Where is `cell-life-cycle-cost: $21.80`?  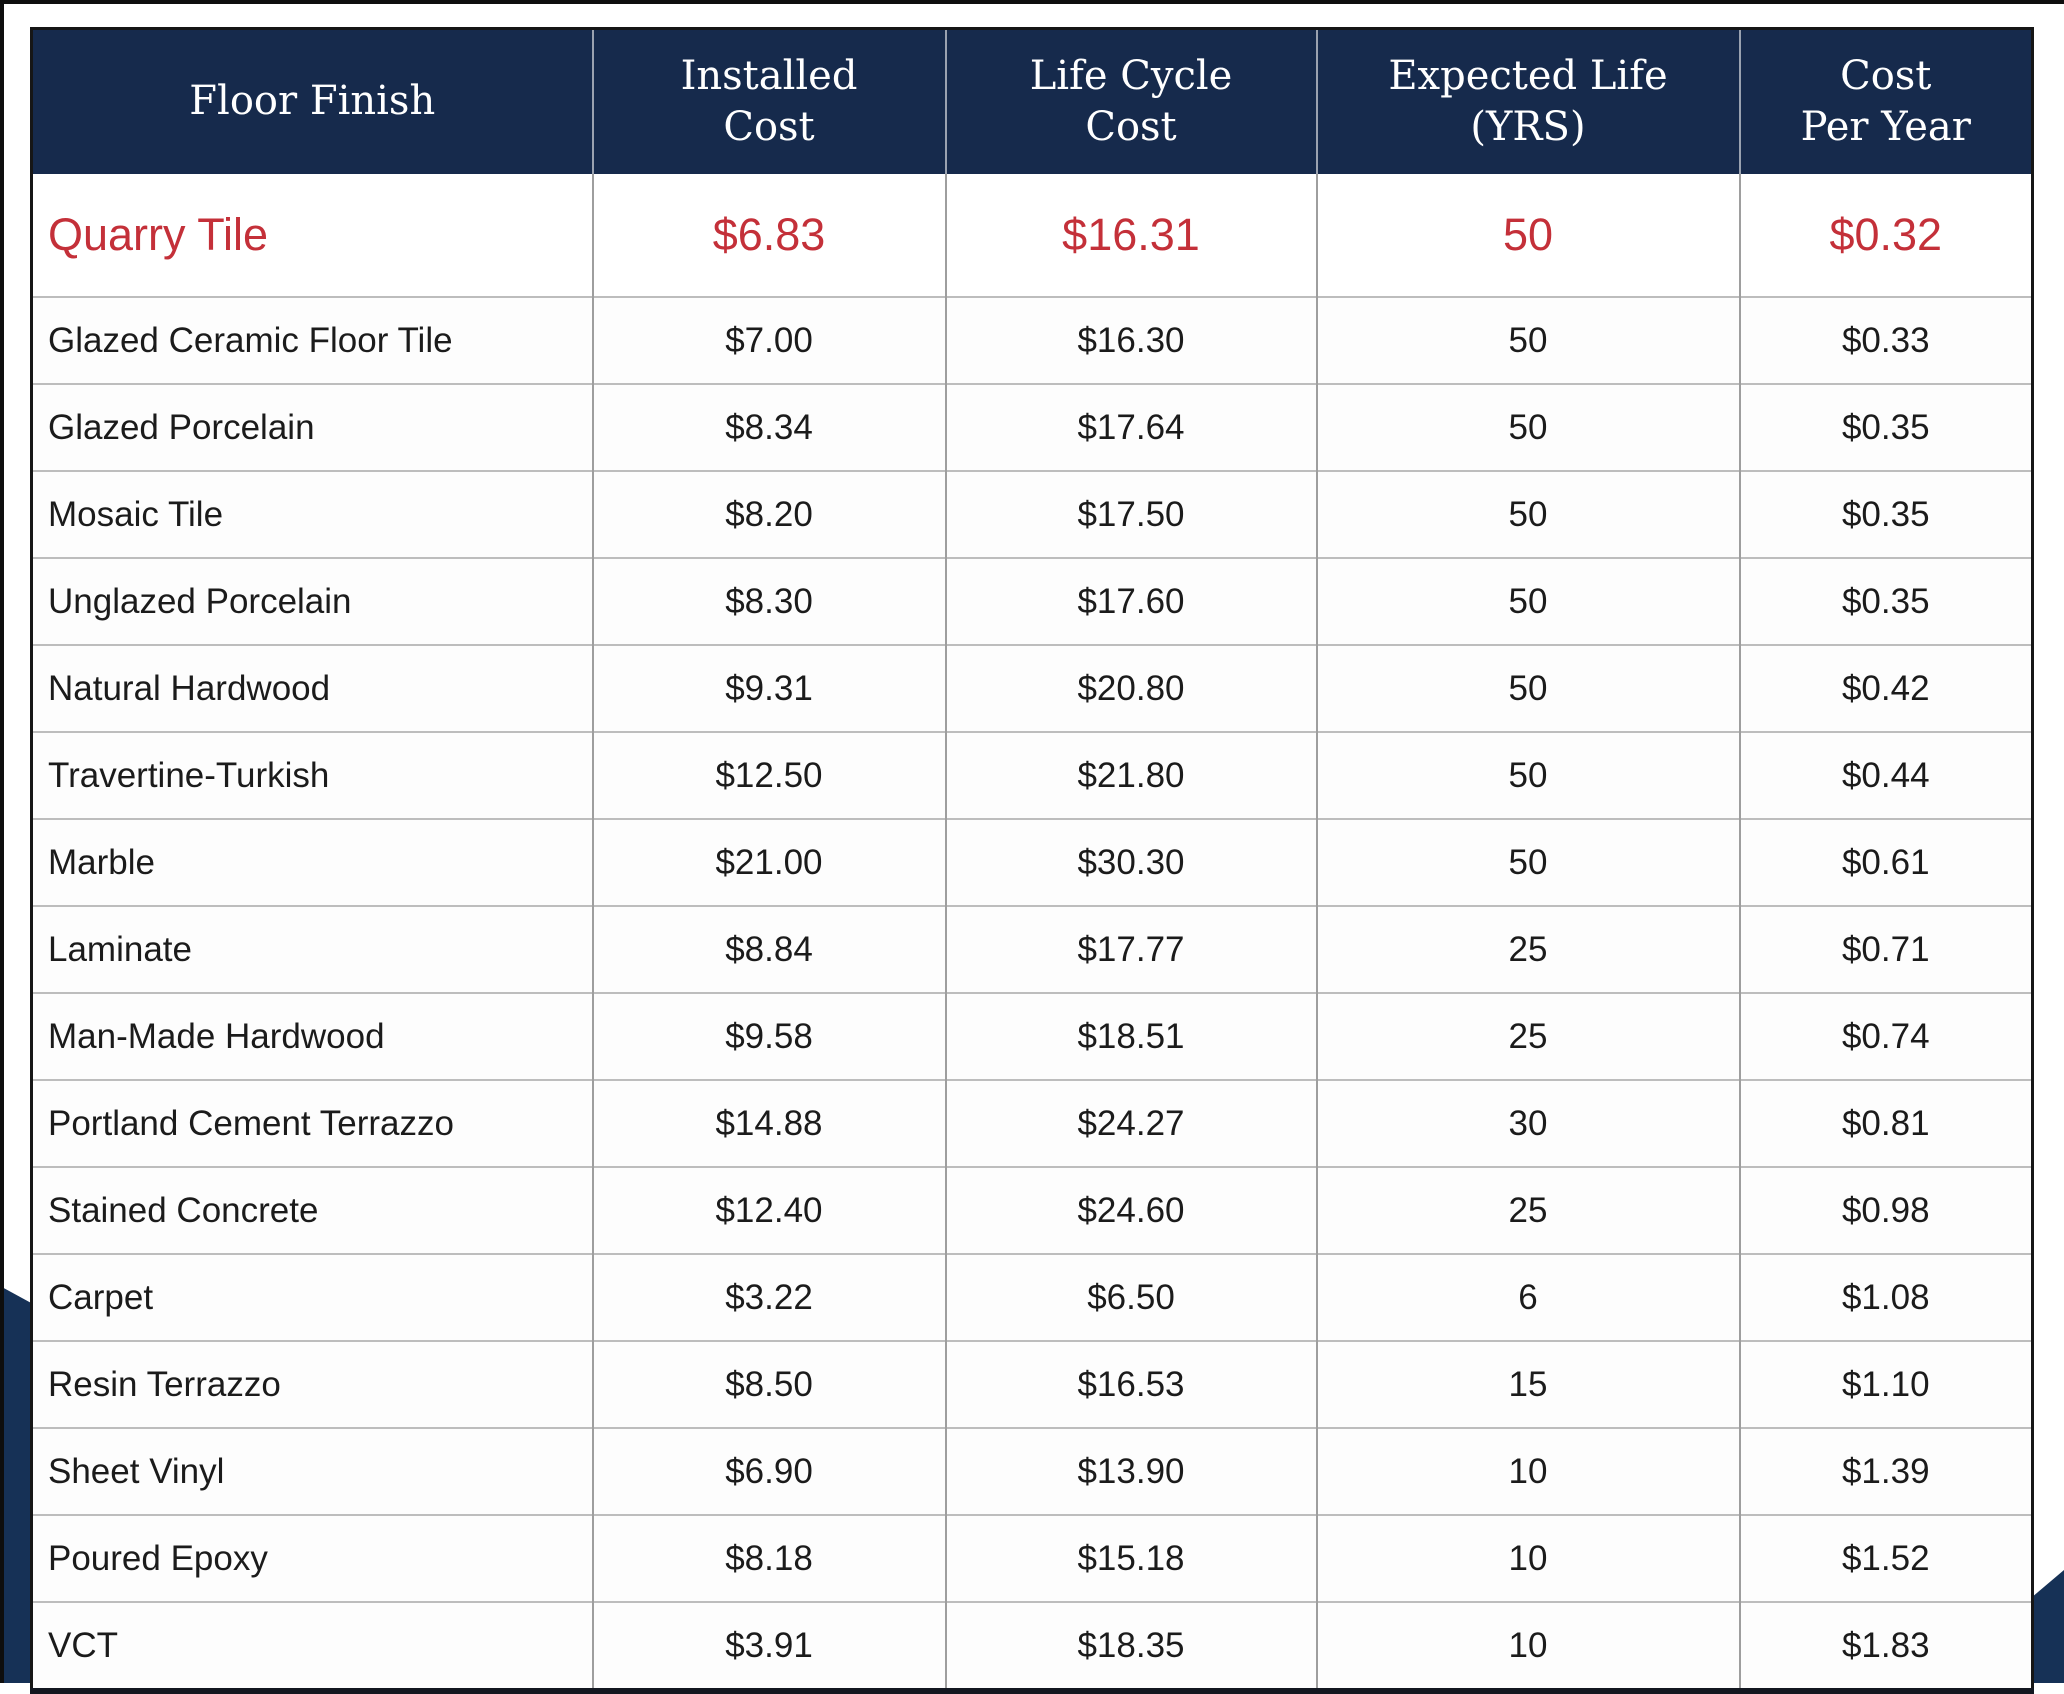 cell-life-cycle-cost: $21.80 is located at coordinates (1130, 775).